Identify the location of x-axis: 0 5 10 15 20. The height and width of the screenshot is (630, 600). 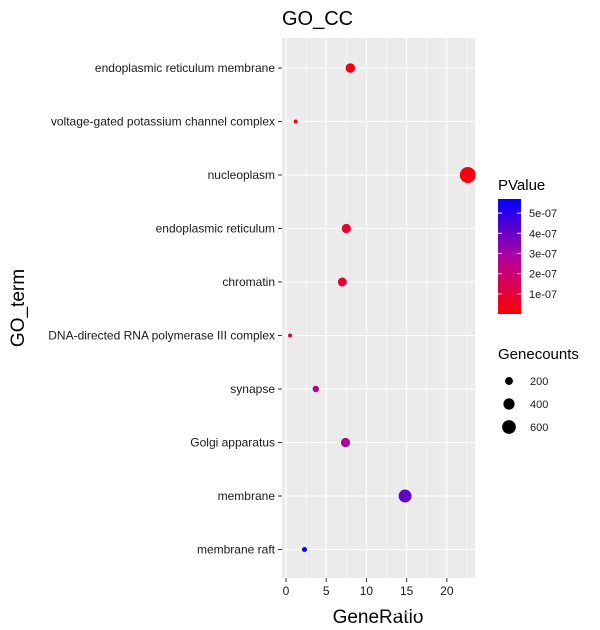
(368, 588).